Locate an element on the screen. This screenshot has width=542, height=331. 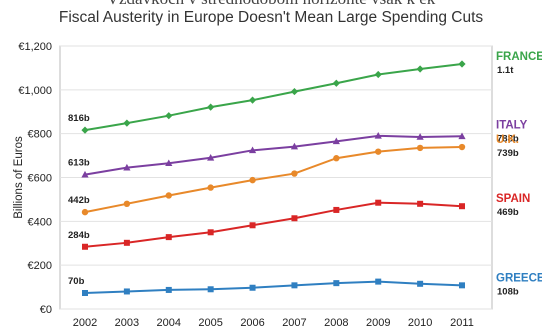
end-value-label: 788b is located at coordinates (508, 138).